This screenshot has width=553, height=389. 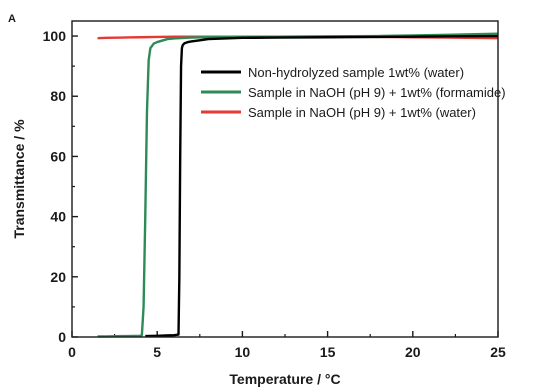 I want to click on x-tick-label: 10, so click(x=243, y=352).